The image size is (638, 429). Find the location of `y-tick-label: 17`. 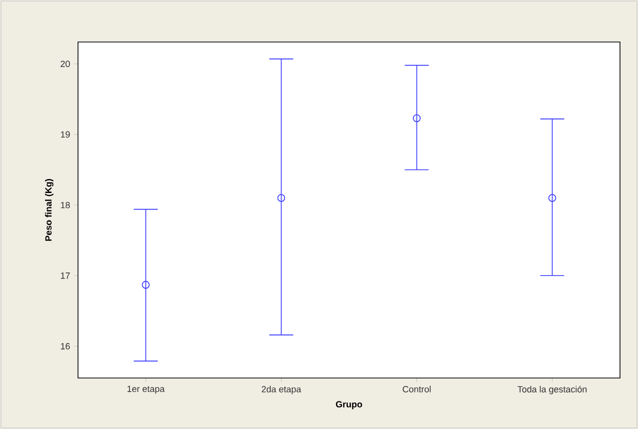

y-tick-label: 17 is located at coordinates (65, 275).